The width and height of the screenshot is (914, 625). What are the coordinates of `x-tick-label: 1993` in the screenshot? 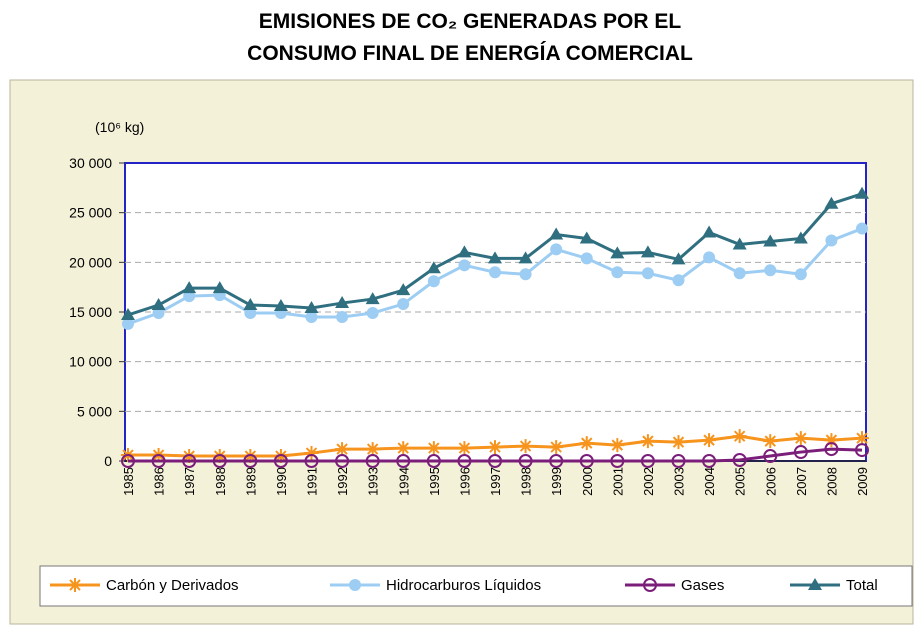 It's located at (373, 481).